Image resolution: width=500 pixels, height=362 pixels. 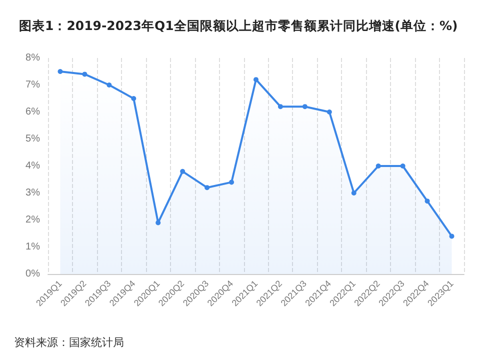 What do you see at coordinates (69, 342) in the screenshot?
I see `text: 资料来源：国家统计局` at bounding box center [69, 342].